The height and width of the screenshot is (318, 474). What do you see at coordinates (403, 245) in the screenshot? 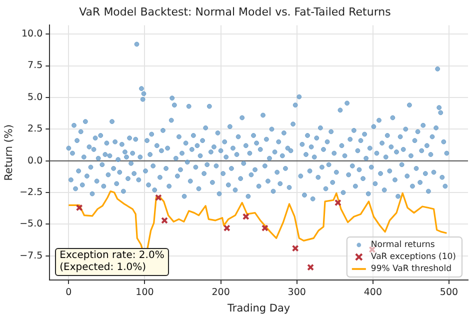
I see `legend-label: Normal returns` at bounding box center [403, 245].